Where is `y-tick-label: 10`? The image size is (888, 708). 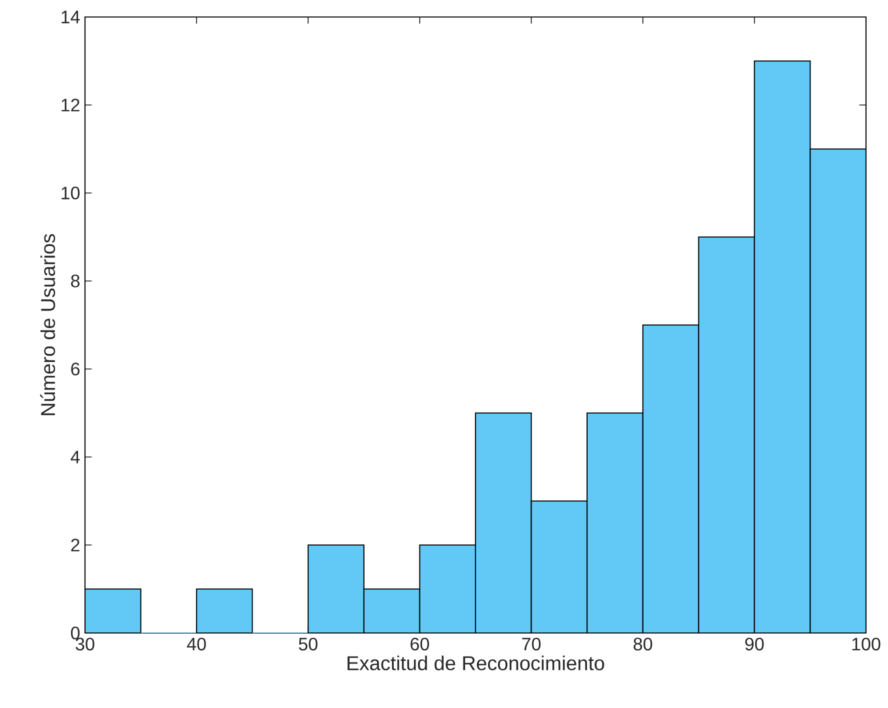 y-tick-label: 10 is located at coordinates (71, 193).